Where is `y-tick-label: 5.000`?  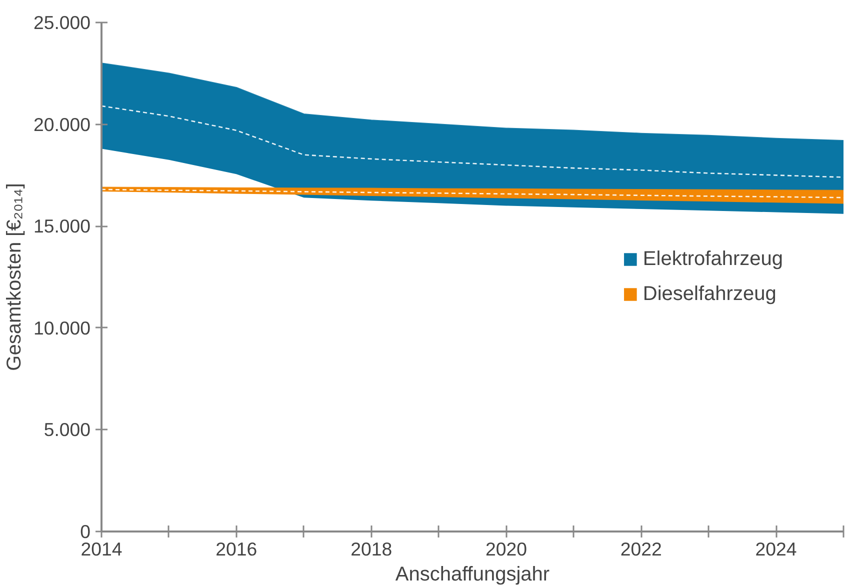
y-tick-label: 5.000 is located at coordinates (67, 429).